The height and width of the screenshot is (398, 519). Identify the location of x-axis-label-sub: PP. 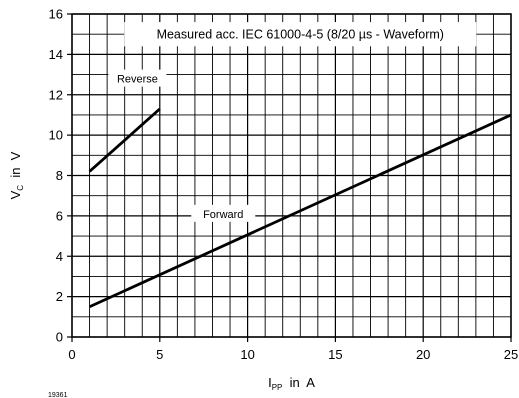
(277, 387).